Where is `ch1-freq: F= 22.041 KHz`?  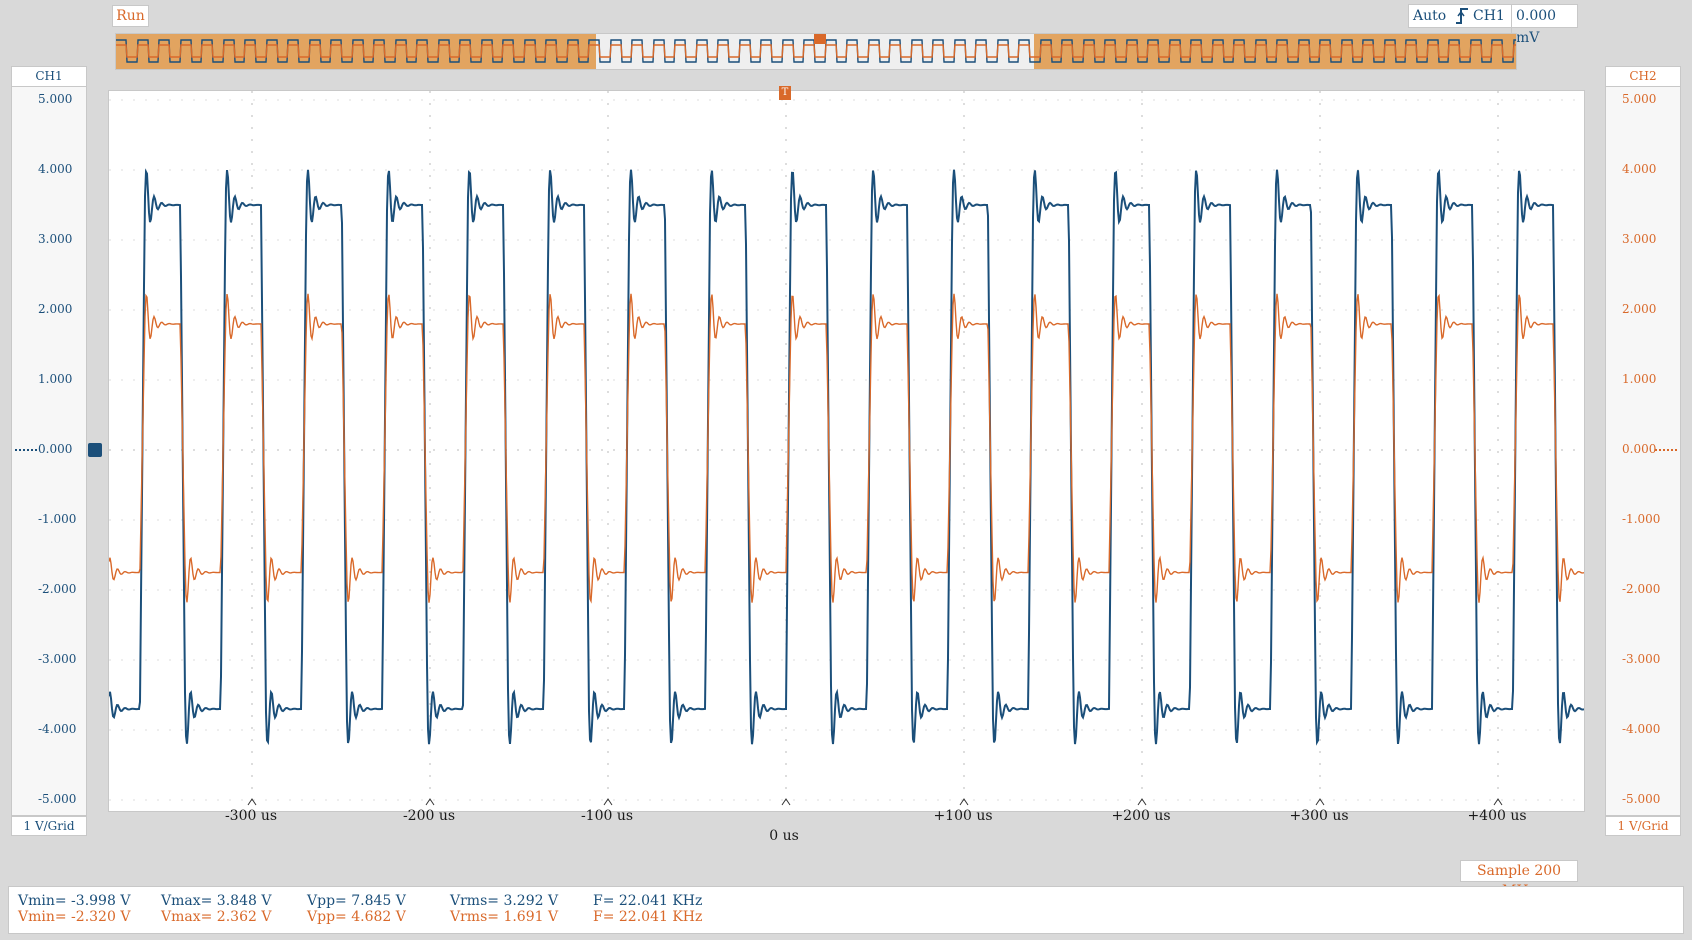 ch1-freq: F= 22.041 KHz is located at coordinates (648, 901).